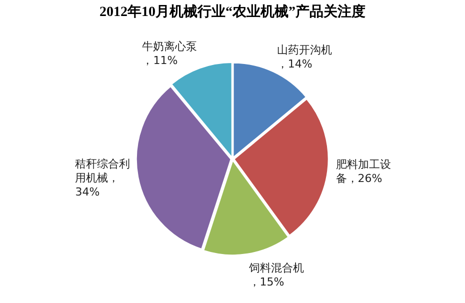 The image size is (465, 303). Describe the element at coordinates (233, 11) in the screenshot. I see `chart-title: 2012年10月机械行业“农业机械”产品关注度` at that location.